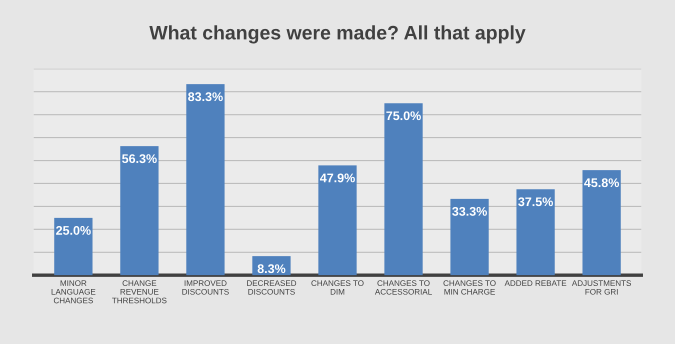  Describe the element at coordinates (535, 201) in the screenshot. I see `data-label: 37.5%` at that location.